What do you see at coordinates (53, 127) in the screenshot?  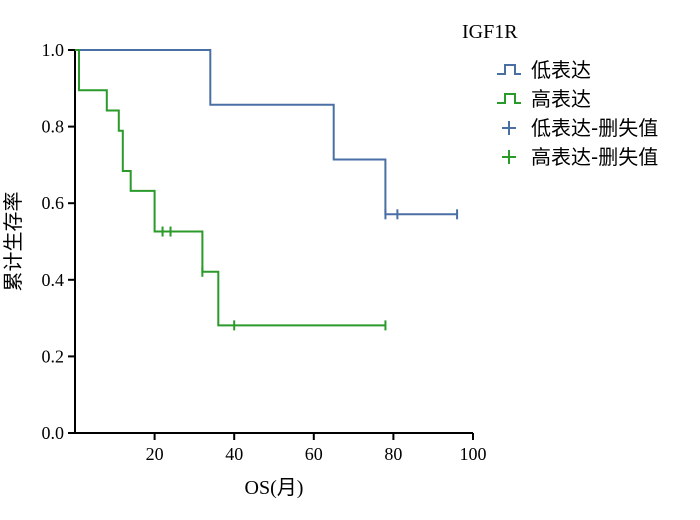 I see `y-tick-label: 0.8` at bounding box center [53, 127].